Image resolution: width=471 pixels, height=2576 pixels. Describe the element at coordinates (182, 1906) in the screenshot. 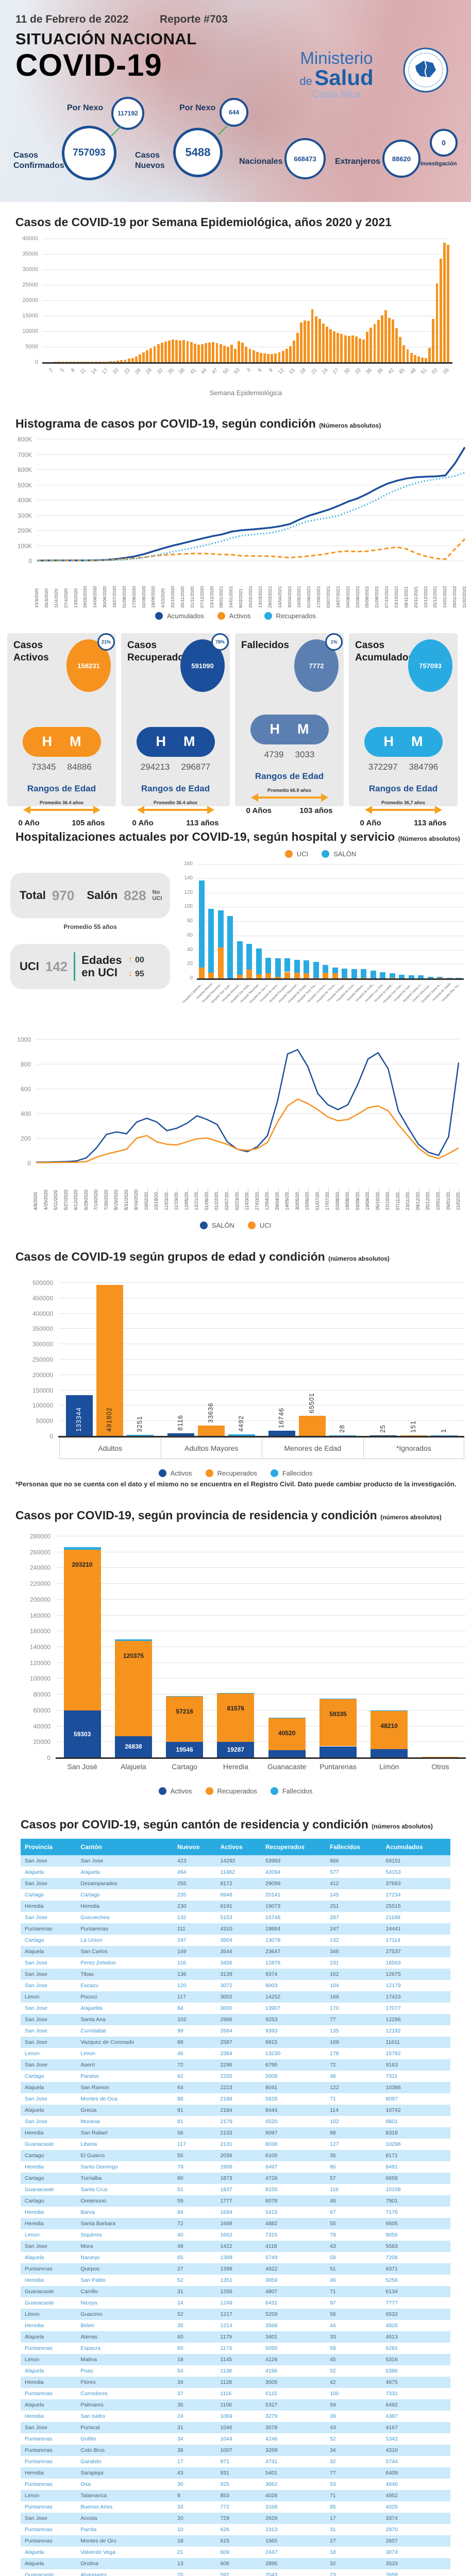

I see `table-cell: 230` at that location.